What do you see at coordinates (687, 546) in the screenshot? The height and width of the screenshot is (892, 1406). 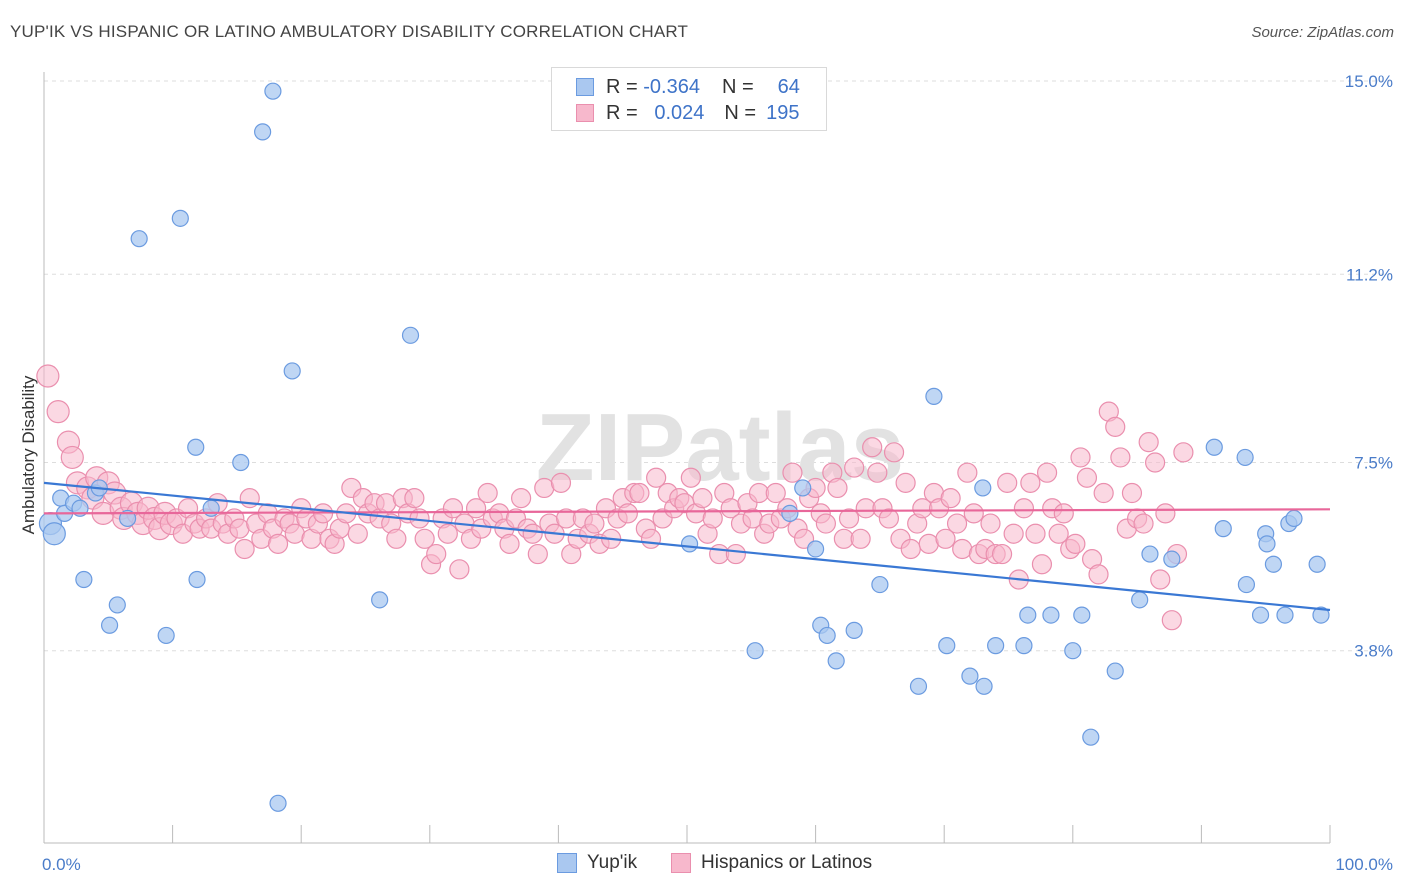 I see `trend-lines` at bounding box center [687, 546].